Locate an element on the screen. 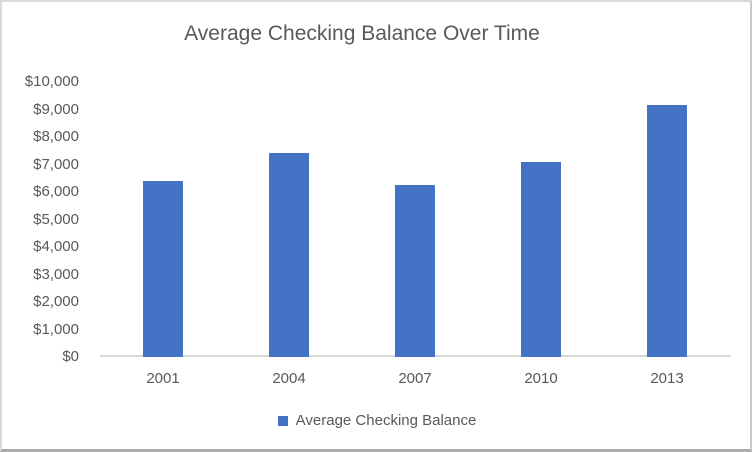 The width and height of the screenshot is (752, 452). x-tick-label: 2007 is located at coordinates (415, 378).